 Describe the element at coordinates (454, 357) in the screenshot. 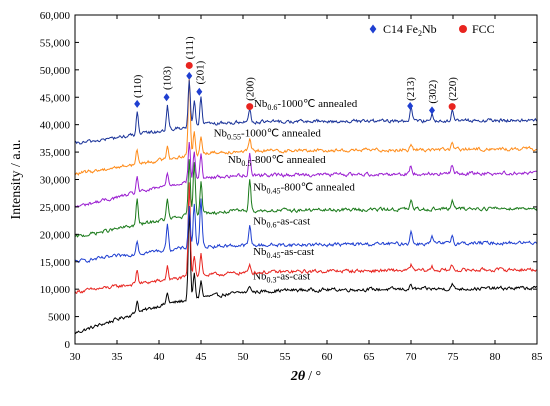

I see `x-tick-label: 75` at that location.